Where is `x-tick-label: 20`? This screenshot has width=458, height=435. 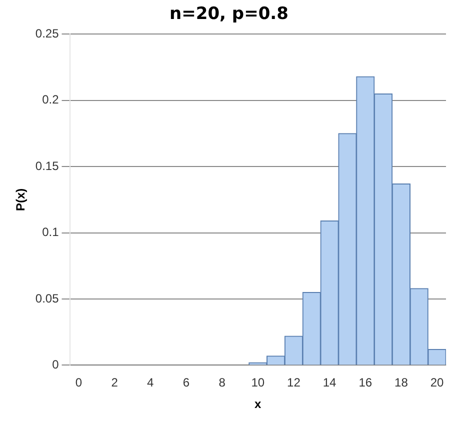
x-tick-label: 20 is located at coordinates (437, 383).